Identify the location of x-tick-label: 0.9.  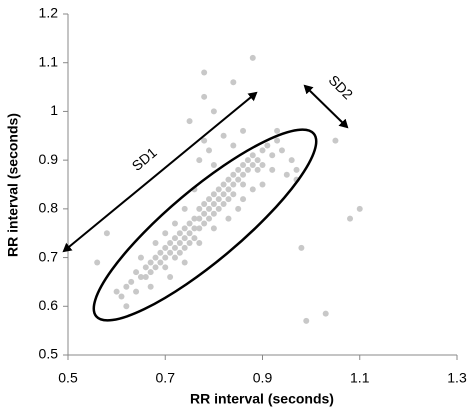
(263, 378).